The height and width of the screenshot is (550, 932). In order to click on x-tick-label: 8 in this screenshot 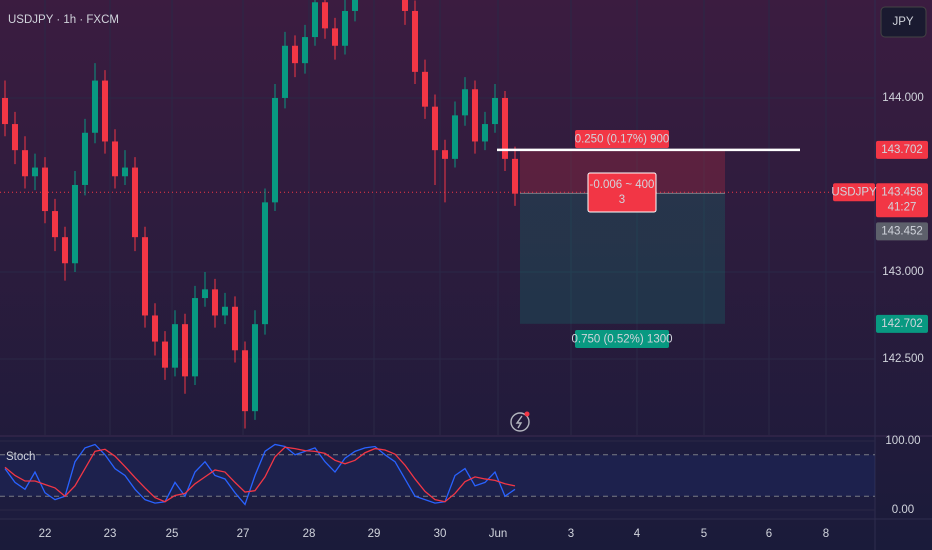, I will do `click(826, 534)`.